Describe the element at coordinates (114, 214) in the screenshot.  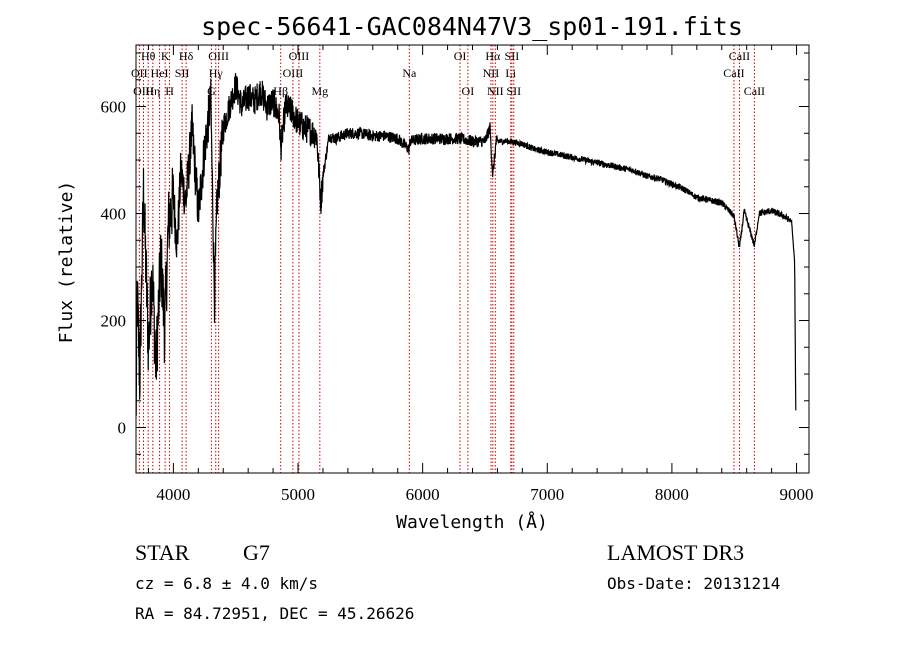
I see `y-tick-label: 400` at that location.